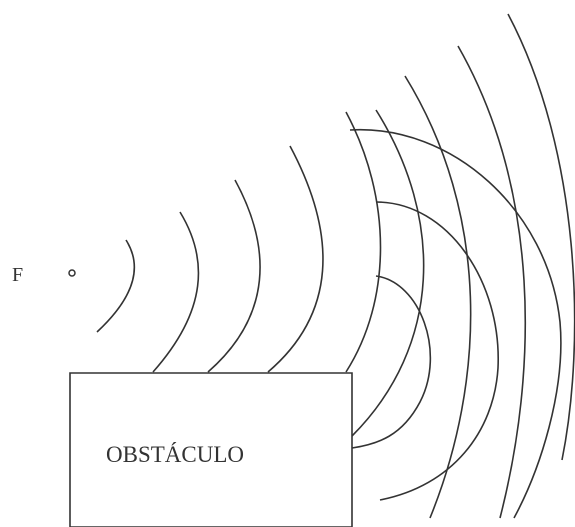 The height and width of the screenshot is (527, 575). What do you see at coordinates (17, 275) in the screenshot?
I see `source-label: F` at bounding box center [17, 275].